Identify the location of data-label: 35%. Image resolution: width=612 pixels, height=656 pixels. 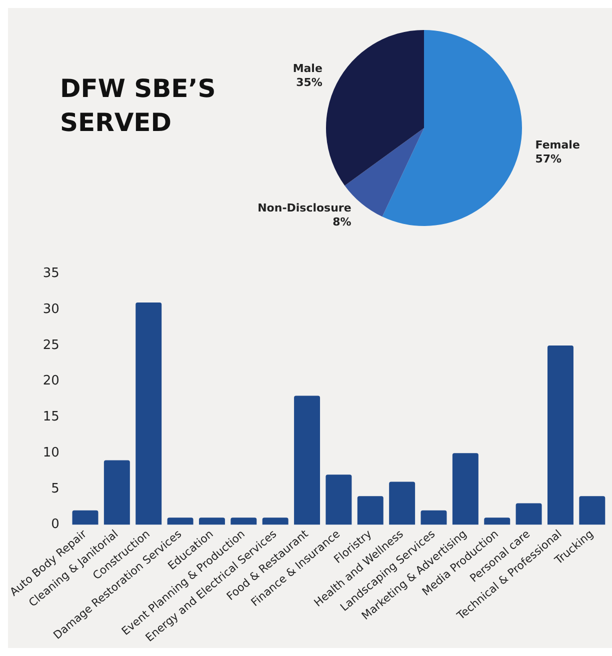
(309, 83).